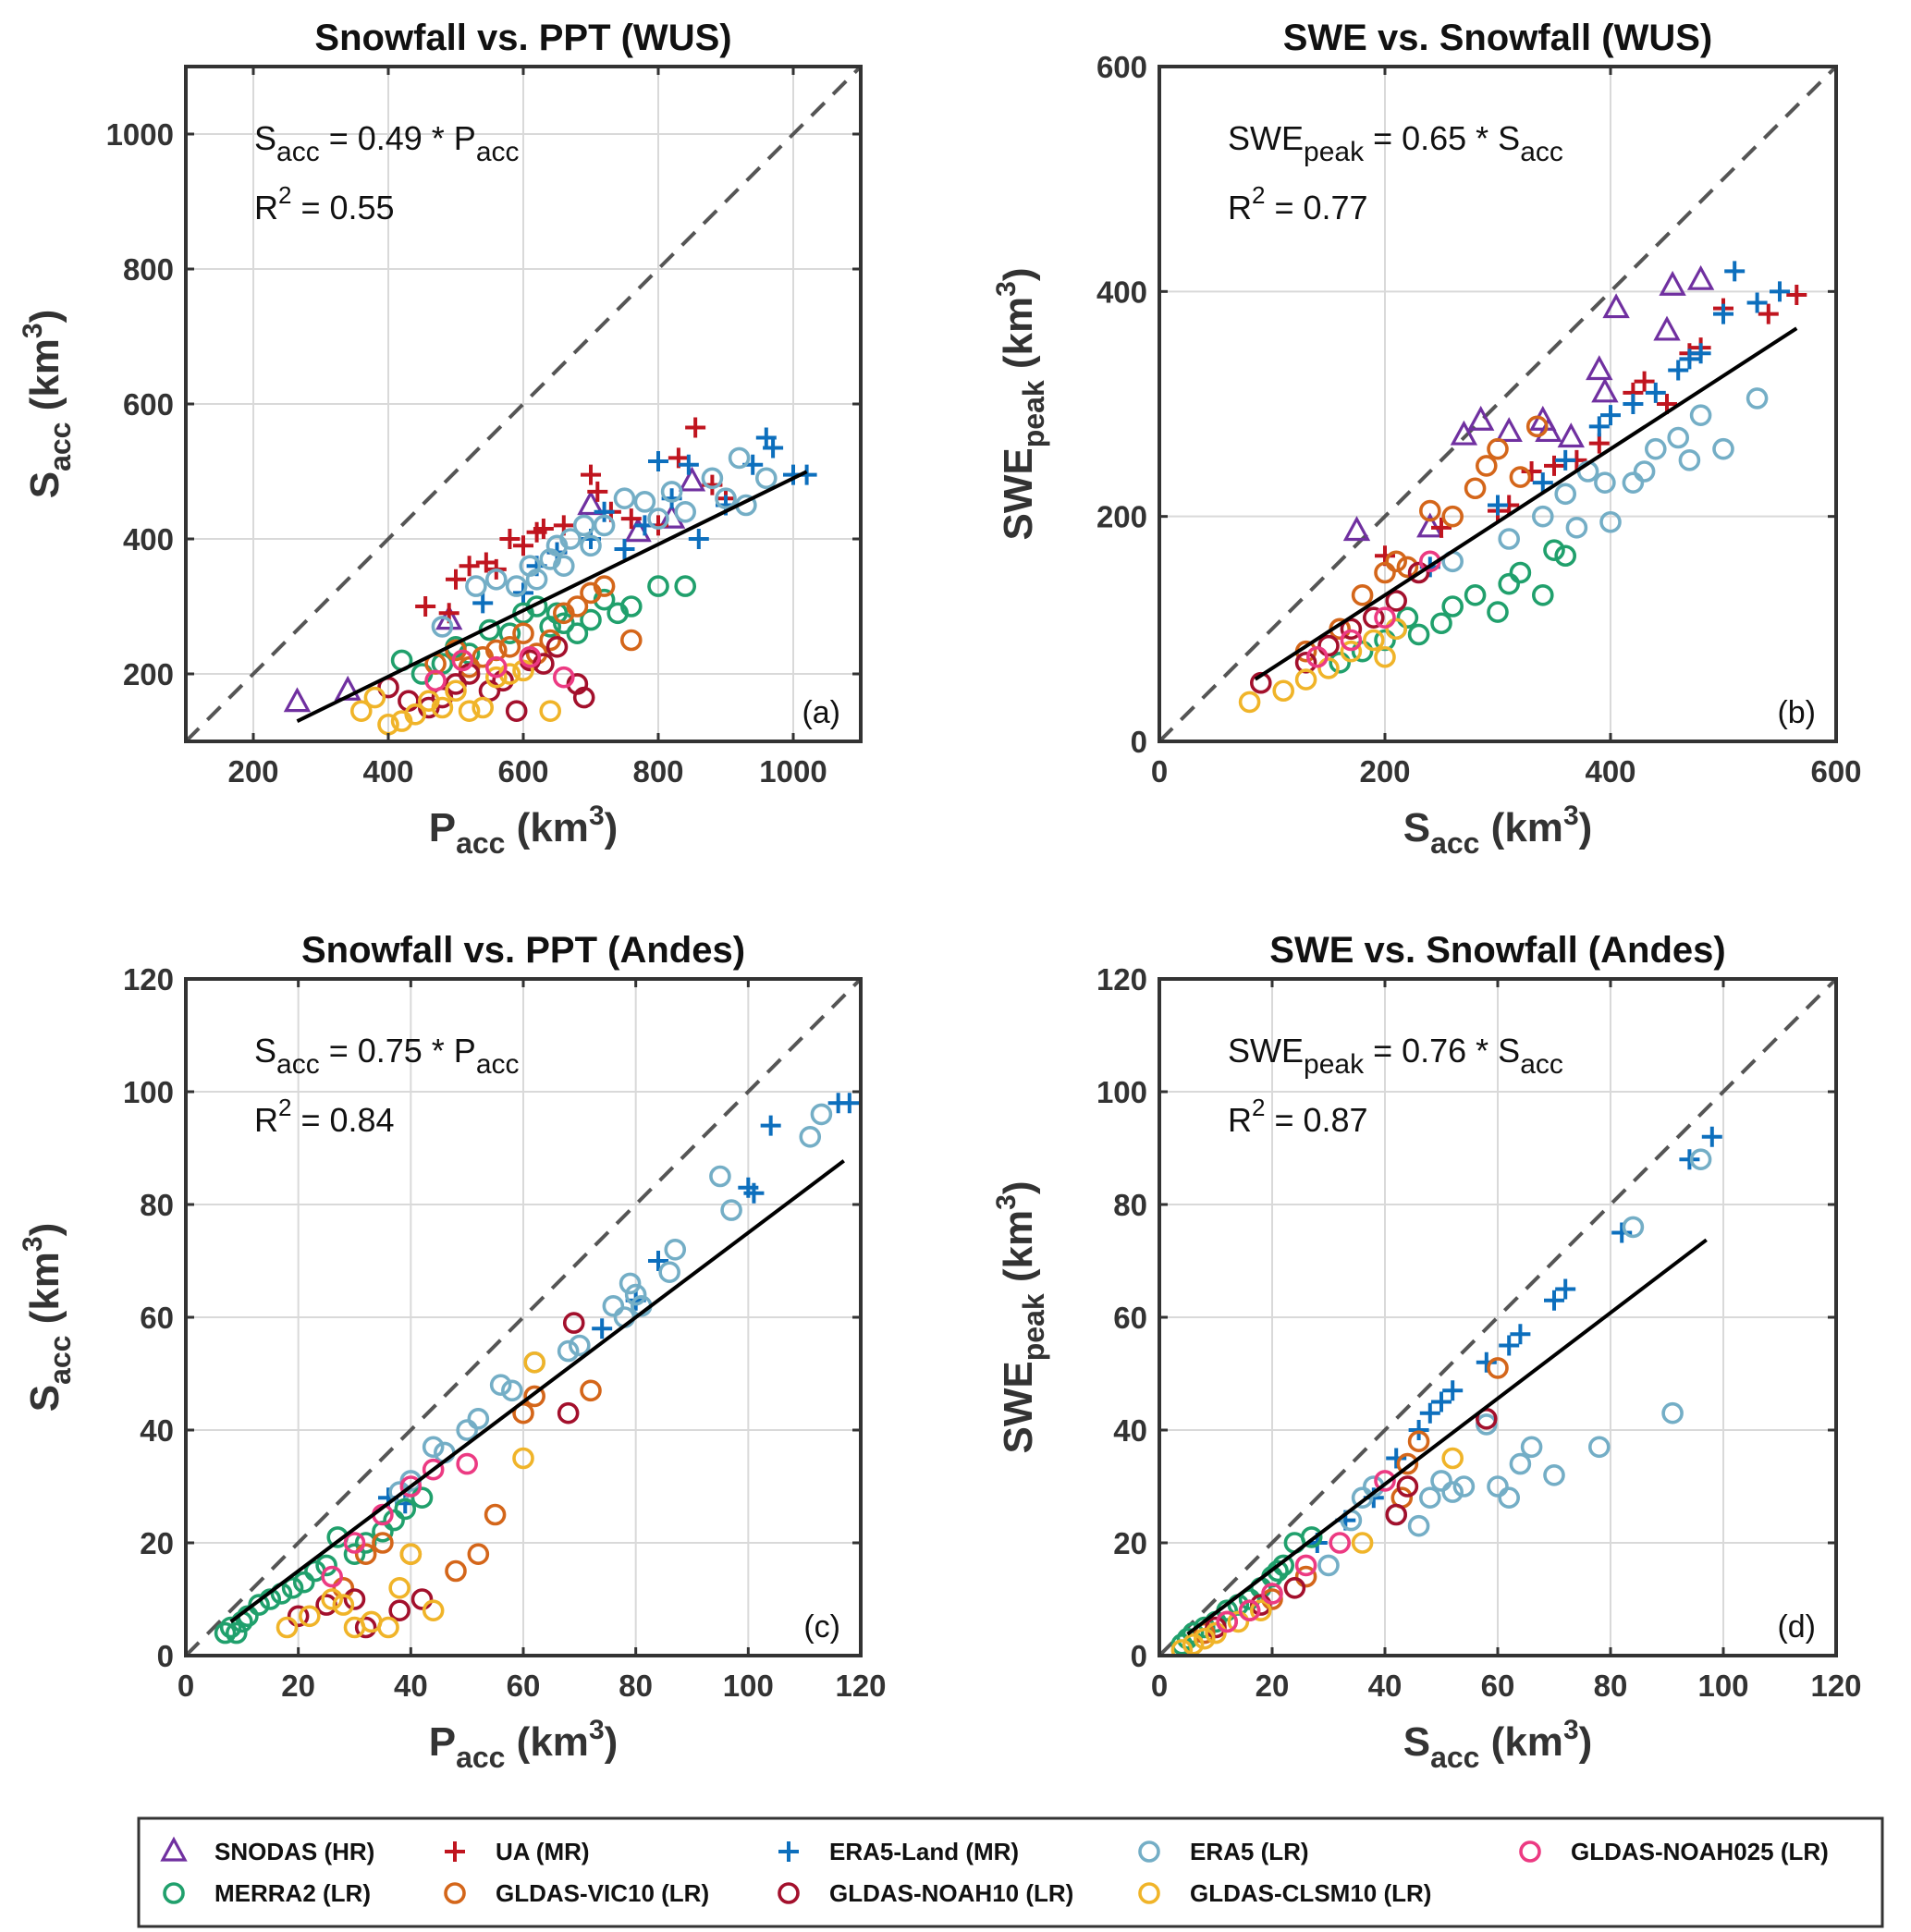  Describe the element at coordinates (1130, 1318) in the screenshot. I see `y-tick-label: 60` at that location.